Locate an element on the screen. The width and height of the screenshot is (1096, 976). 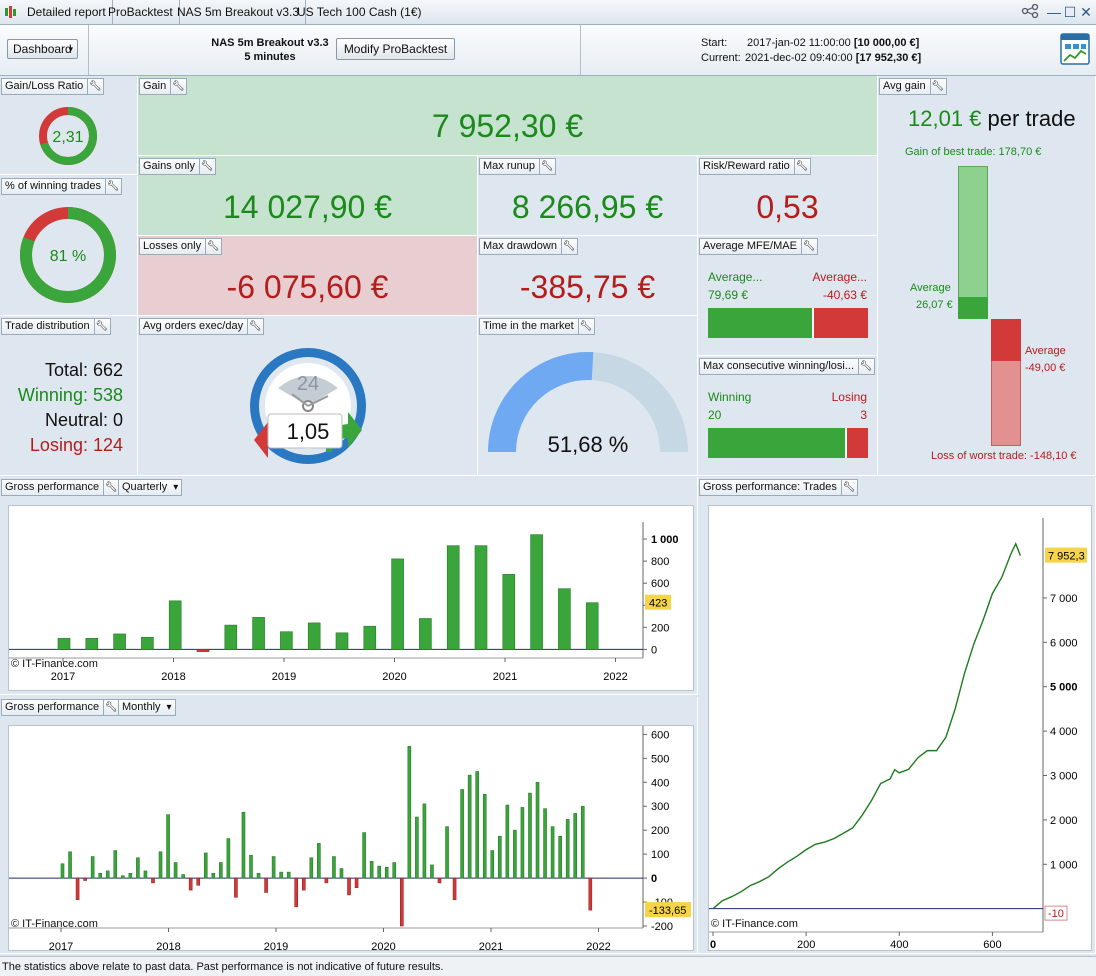
risk-reward-panel: Risk/Reward ratio 🔧︎ 0,53 is located at coordinates (788, 196).